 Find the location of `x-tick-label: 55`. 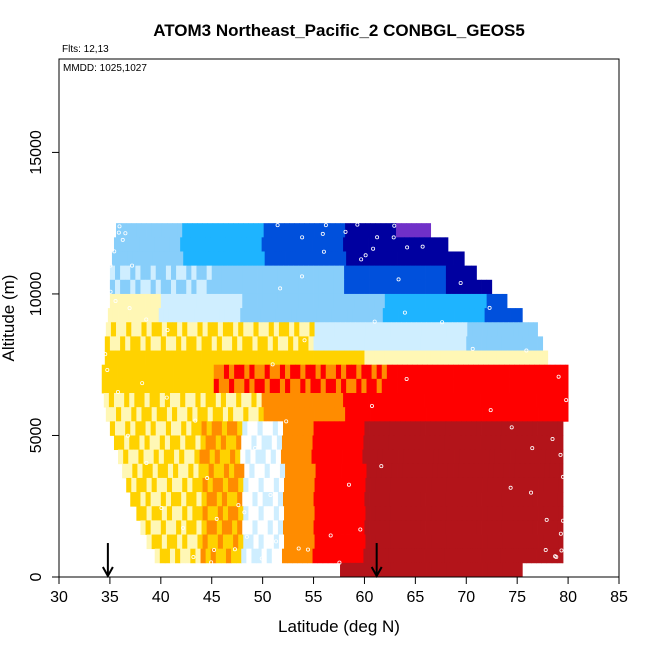

x-tick-label: 55 is located at coordinates (314, 597).